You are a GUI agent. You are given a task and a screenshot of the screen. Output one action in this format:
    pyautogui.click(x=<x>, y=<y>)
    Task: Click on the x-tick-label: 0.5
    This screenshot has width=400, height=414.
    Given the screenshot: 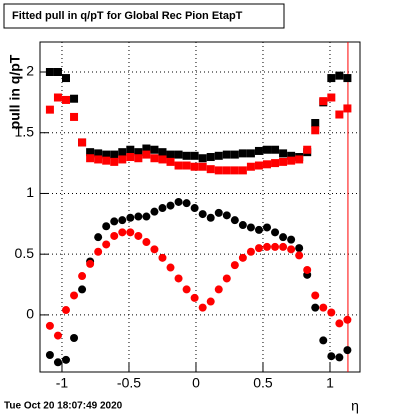 What is the action you would take?
    pyautogui.click(x=263, y=383)
    